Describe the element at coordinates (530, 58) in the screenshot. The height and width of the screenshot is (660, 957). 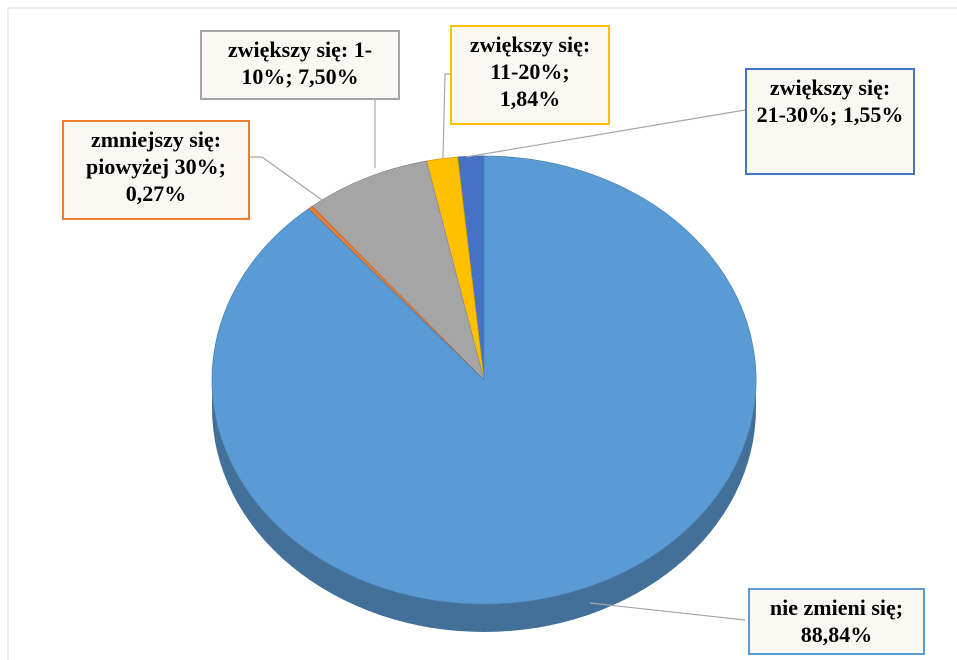
I see `label-part: zwiększy się: 11-20%` at that location.